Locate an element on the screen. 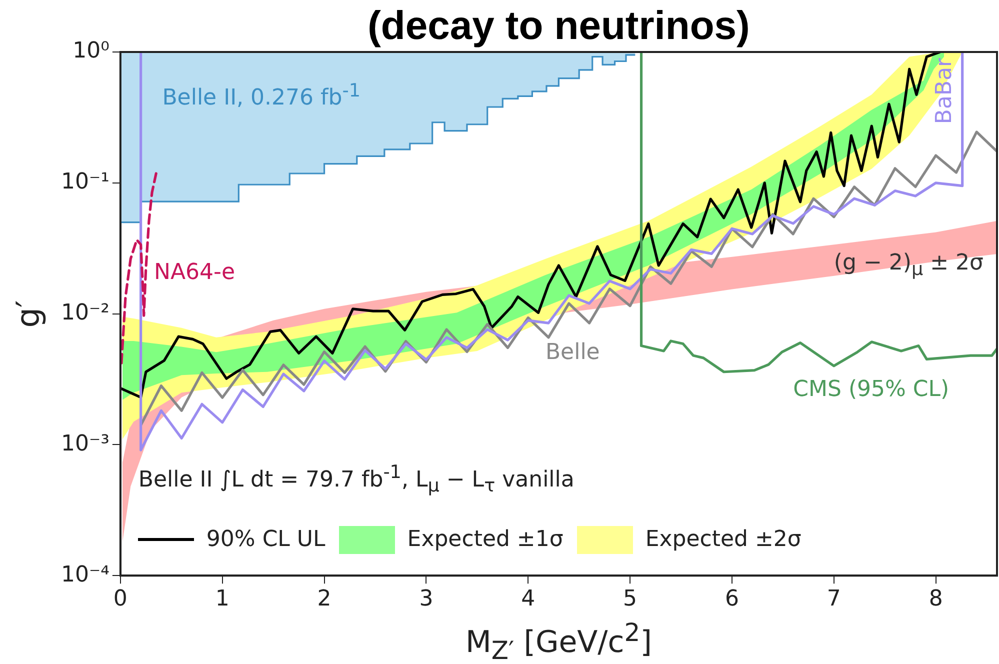 The image size is (999, 664). legend-label: 90% CL UL is located at coordinates (266, 539).